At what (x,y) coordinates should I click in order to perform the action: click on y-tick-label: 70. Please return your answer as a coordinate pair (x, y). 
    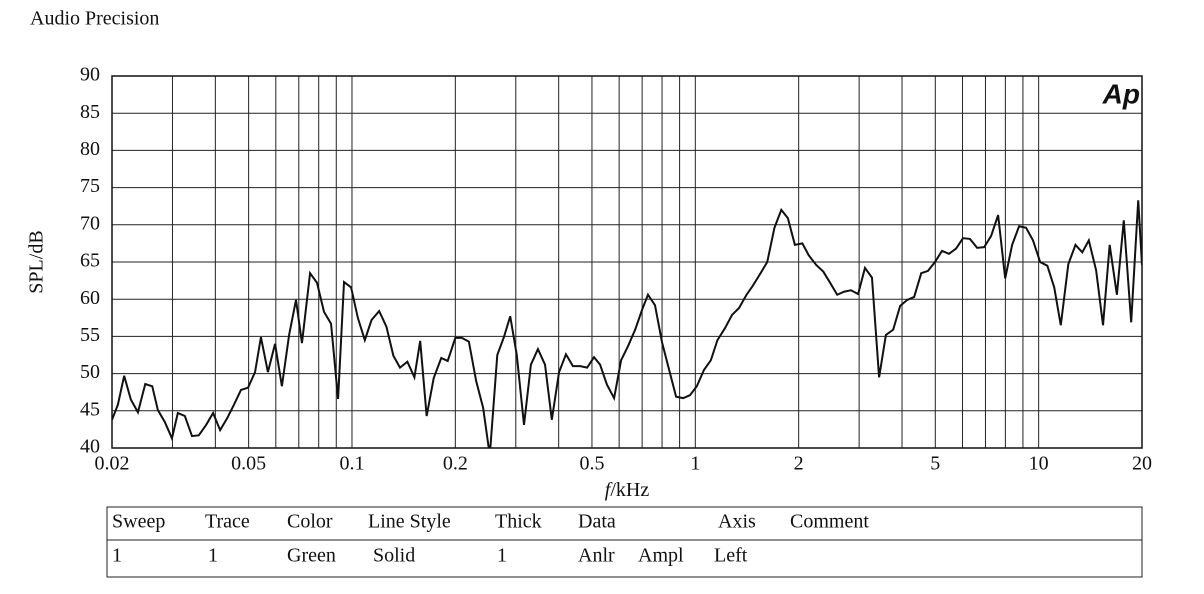
    Looking at the image, I should click on (90, 223).